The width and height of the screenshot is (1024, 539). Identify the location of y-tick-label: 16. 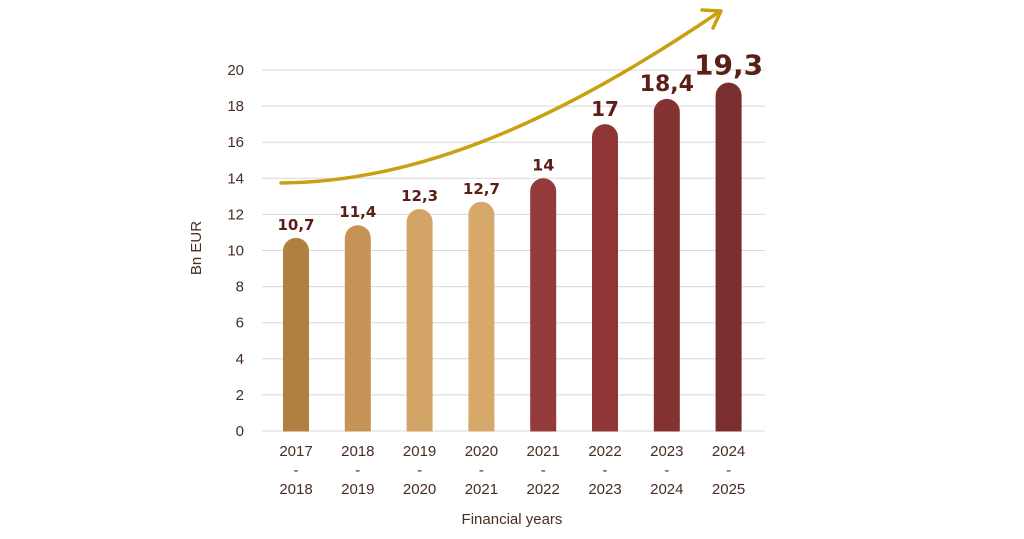
(235, 142).